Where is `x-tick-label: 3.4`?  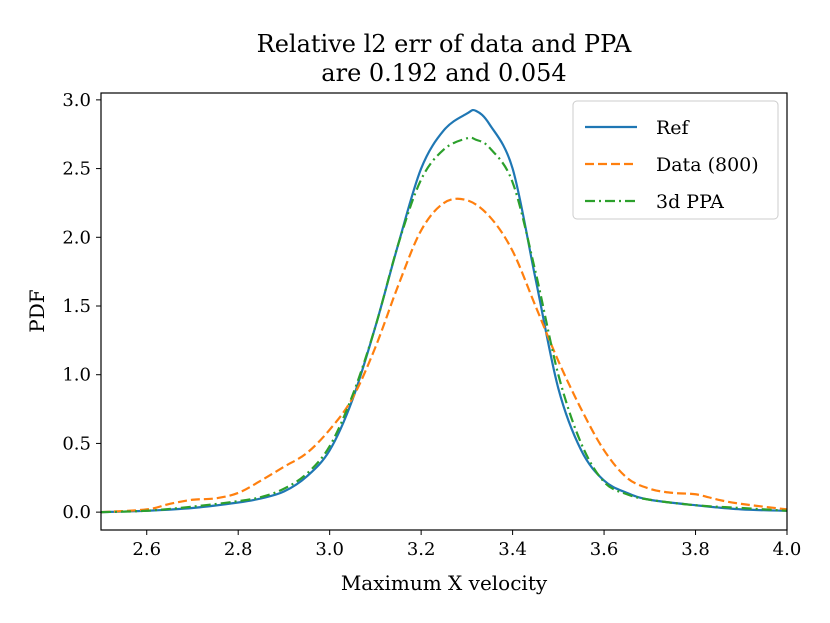 x-tick-label: 3.4 is located at coordinates (512, 549).